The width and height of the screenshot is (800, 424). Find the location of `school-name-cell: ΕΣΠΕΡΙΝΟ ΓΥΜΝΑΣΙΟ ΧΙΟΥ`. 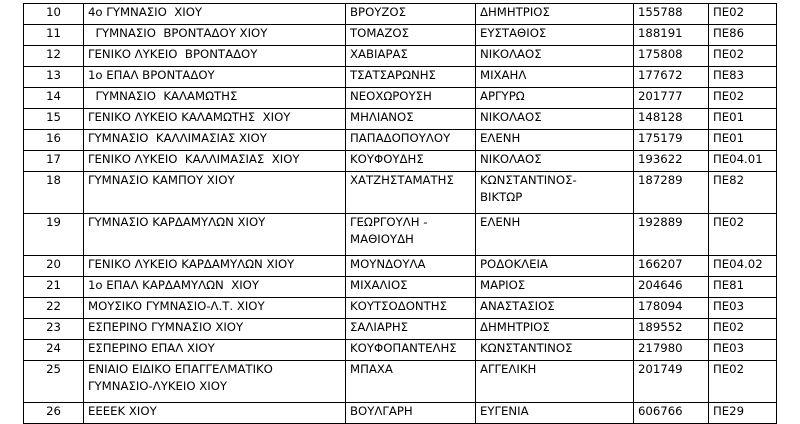

school-name-cell: ΕΣΠΕΡΙΝΟ ΓΥΜΝΑΣΙΟ ΧΙΟΥ is located at coordinates (214, 329).